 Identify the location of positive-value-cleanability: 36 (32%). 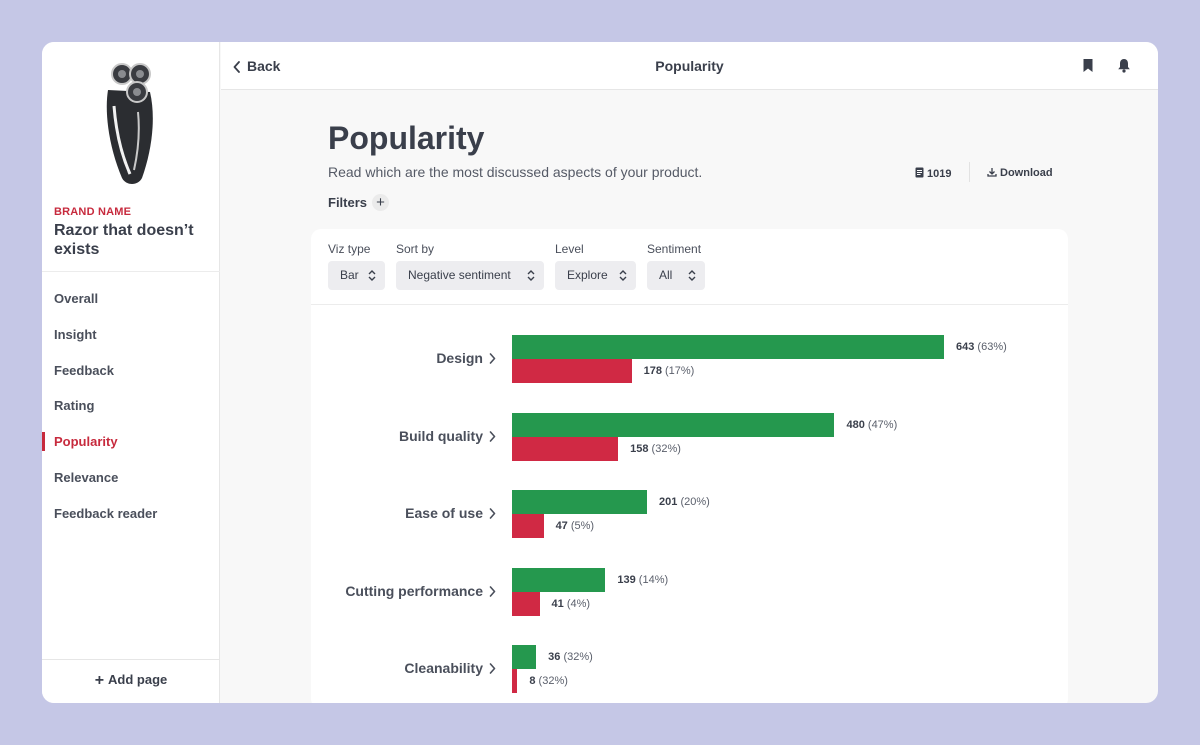
(570, 657).